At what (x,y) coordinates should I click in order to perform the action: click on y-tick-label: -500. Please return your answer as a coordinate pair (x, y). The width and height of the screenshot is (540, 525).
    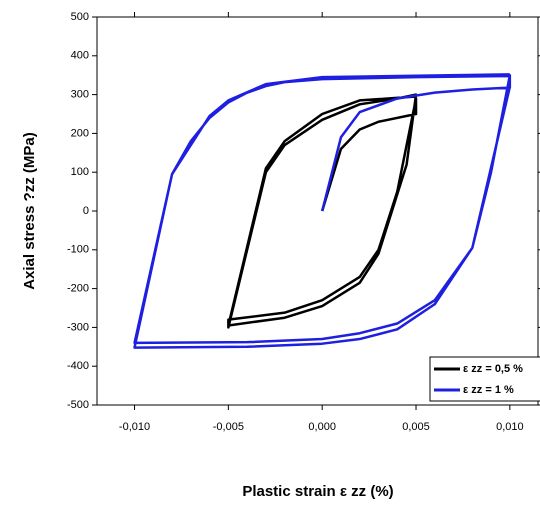
    Looking at the image, I should click on (78, 405).